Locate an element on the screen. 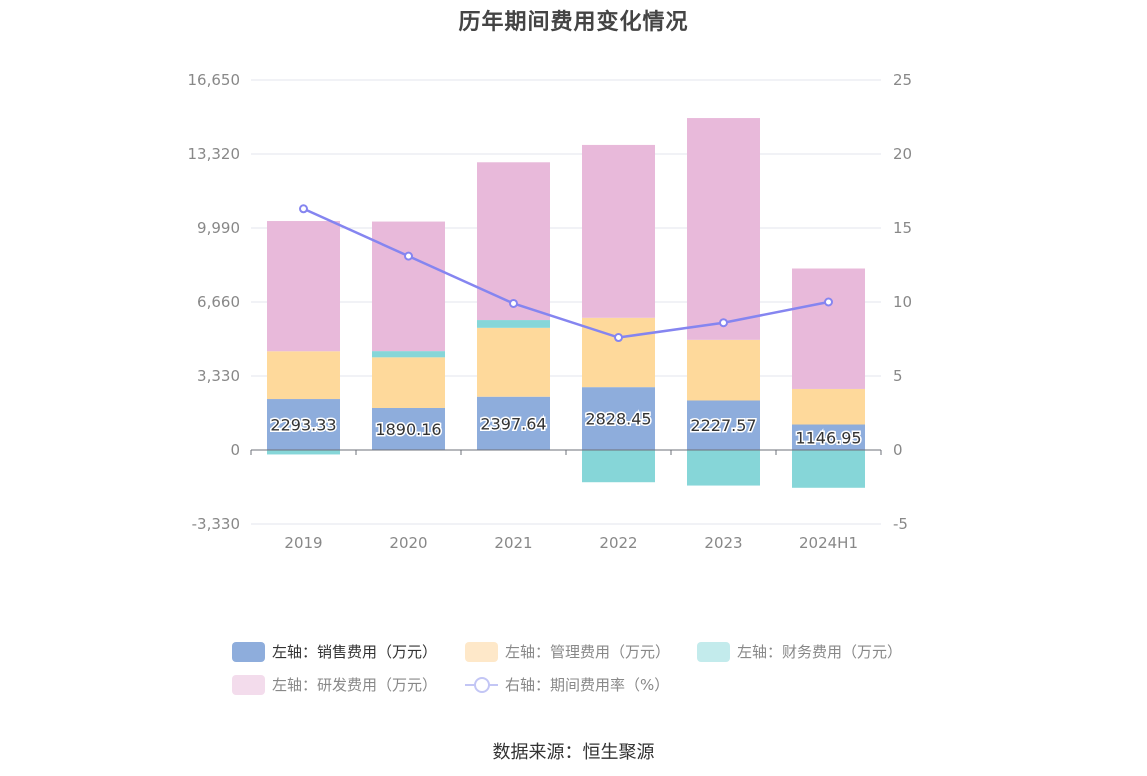  legend-label-admin: 左轴：管理费用（万元） is located at coordinates (588, 652).